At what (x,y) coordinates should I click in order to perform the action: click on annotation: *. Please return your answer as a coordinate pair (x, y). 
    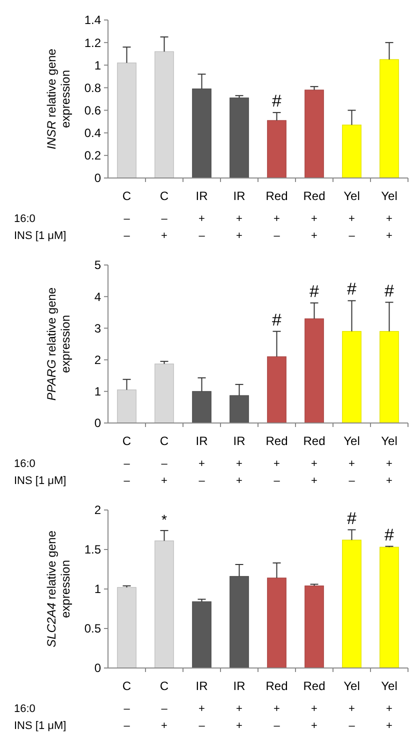
    Looking at the image, I should click on (165, 520).